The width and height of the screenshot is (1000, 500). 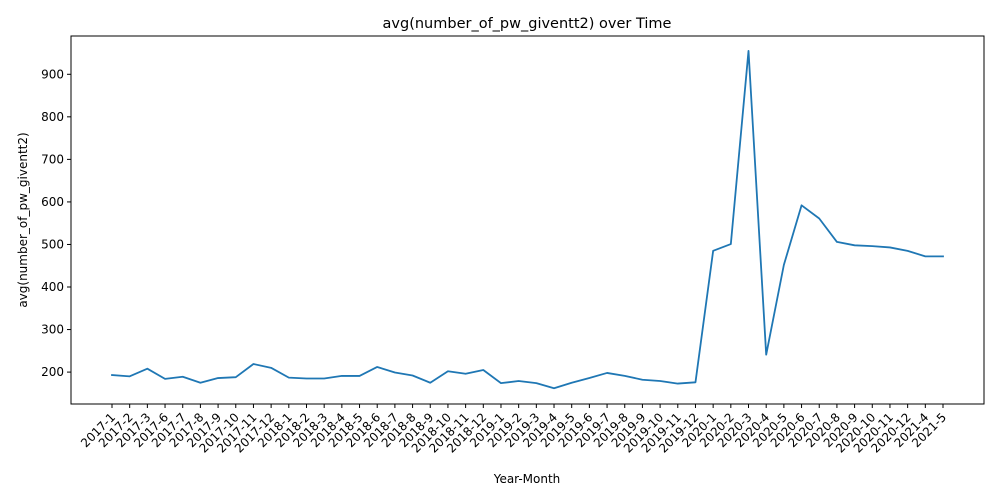 I want to click on chart-title: avg(number_of_pw_giventt2) over Time, so click(x=527, y=24).